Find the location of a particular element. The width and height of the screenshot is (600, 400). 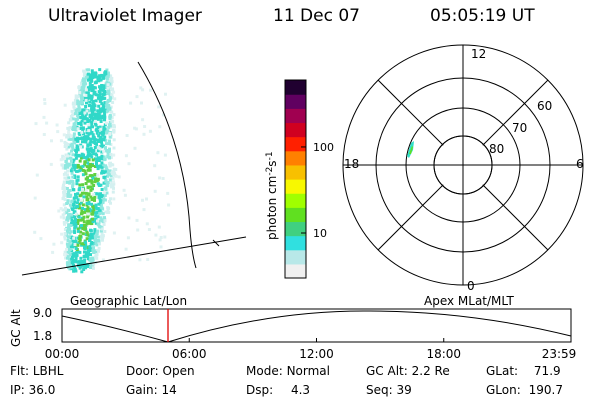

glat-value: 71.9 is located at coordinates (547, 371).